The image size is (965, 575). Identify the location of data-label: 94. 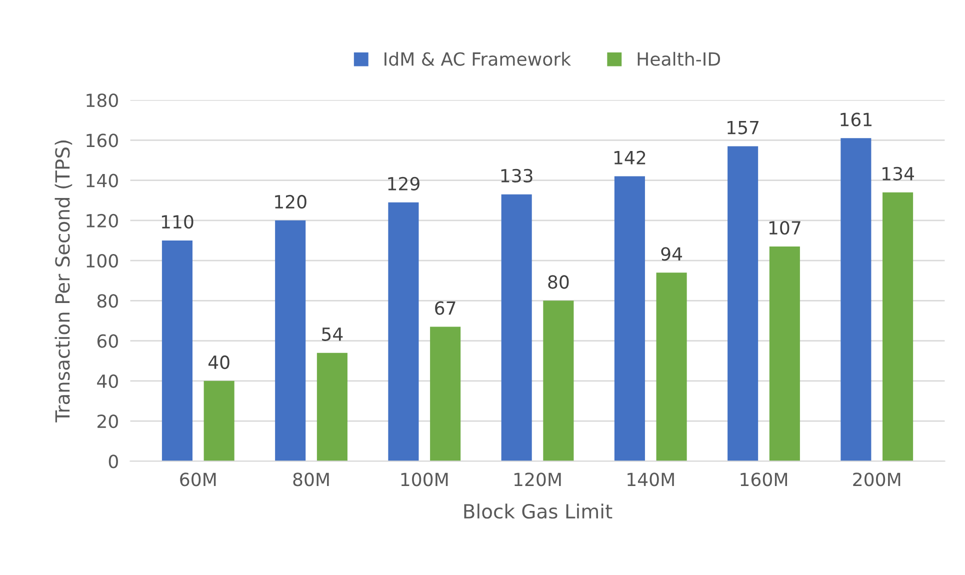
(671, 254).